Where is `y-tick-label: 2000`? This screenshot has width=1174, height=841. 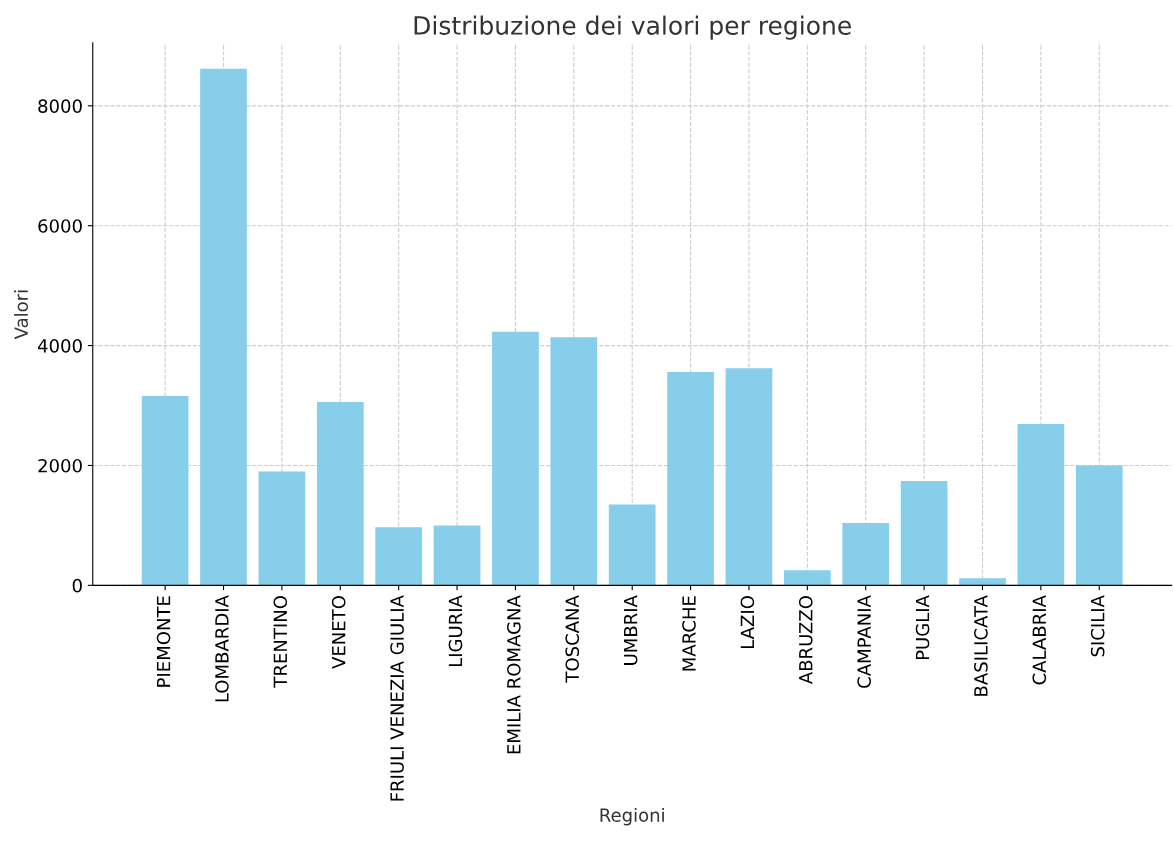
y-tick-label: 2000 is located at coordinates (60, 465).